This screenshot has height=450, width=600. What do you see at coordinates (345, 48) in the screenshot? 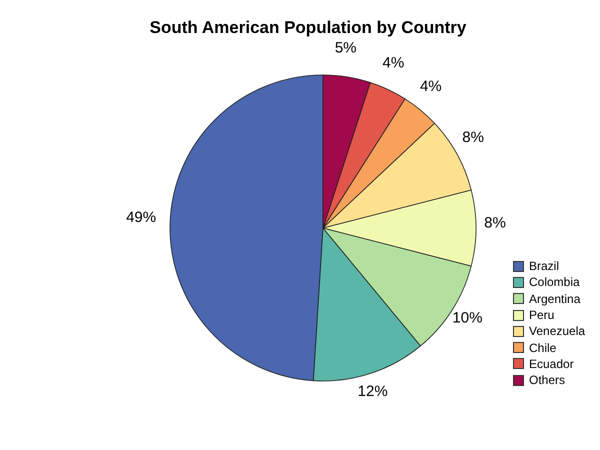
I see `data-label: 5%` at bounding box center [345, 48].